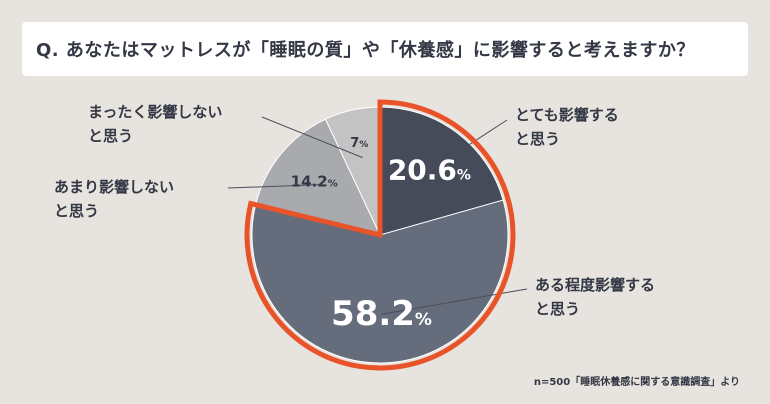  What do you see at coordinates (365, 50) in the screenshot?
I see `question-text: Q. あなたはマットレスが「睡眠の質」や「休養感」に影響すると考えますか？` at bounding box center [365, 50].